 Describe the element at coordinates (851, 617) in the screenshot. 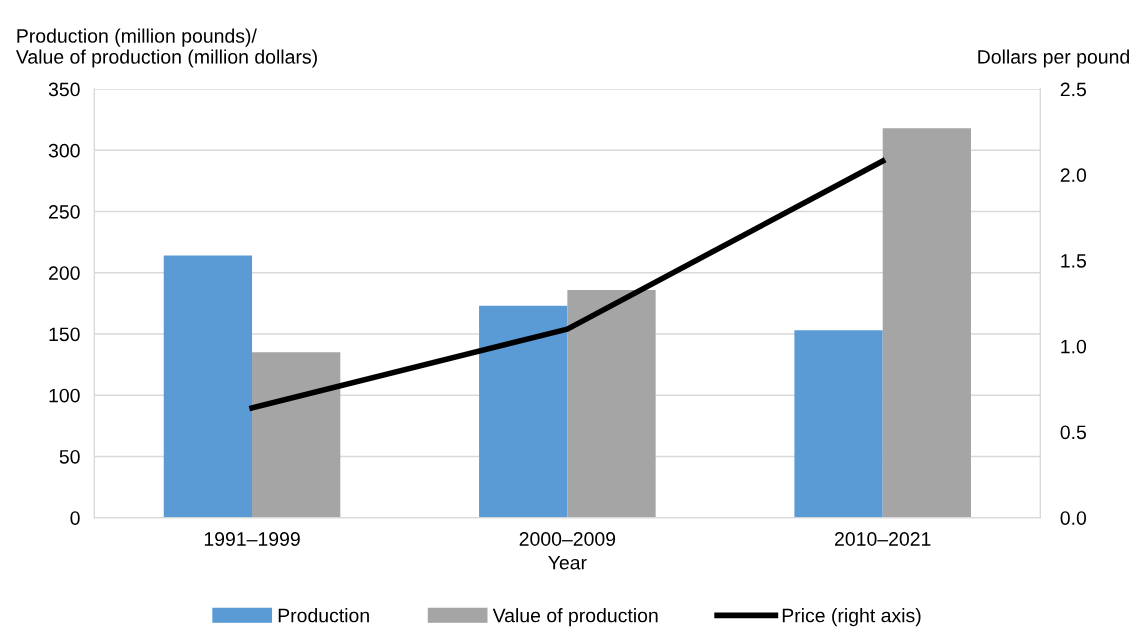

I see `legend-label: Price (right axis)` at that location.